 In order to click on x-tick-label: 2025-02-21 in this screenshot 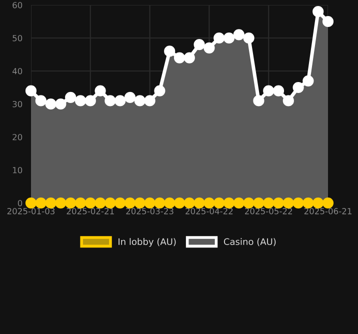, I will do `click(90, 211)`.